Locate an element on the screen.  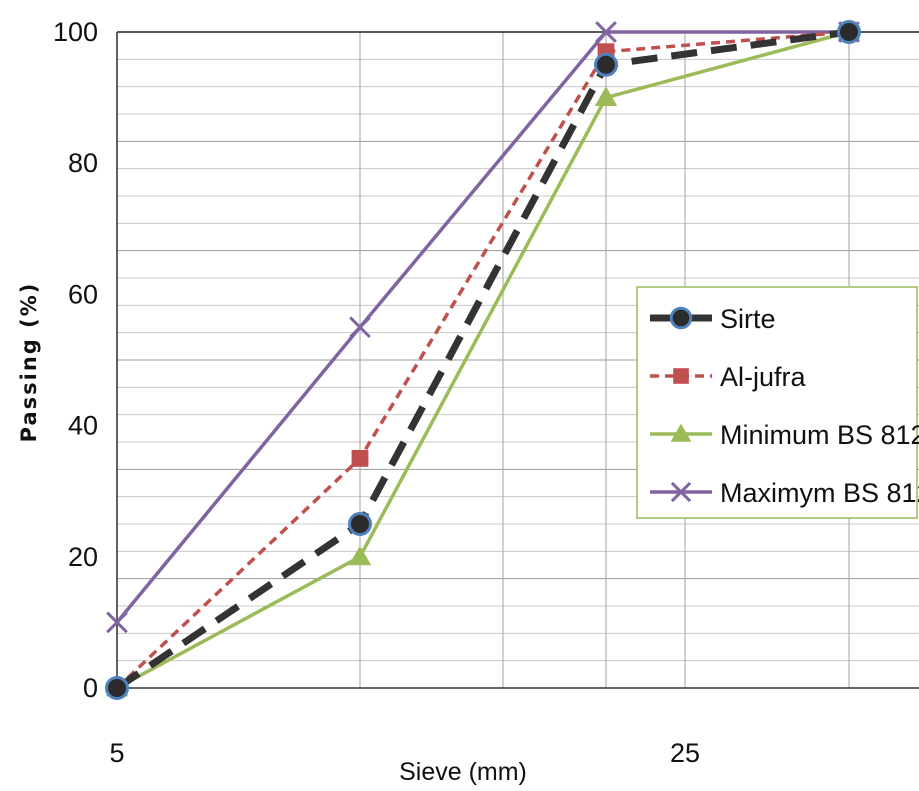
x-tick-label: 5 is located at coordinates (116, 753).